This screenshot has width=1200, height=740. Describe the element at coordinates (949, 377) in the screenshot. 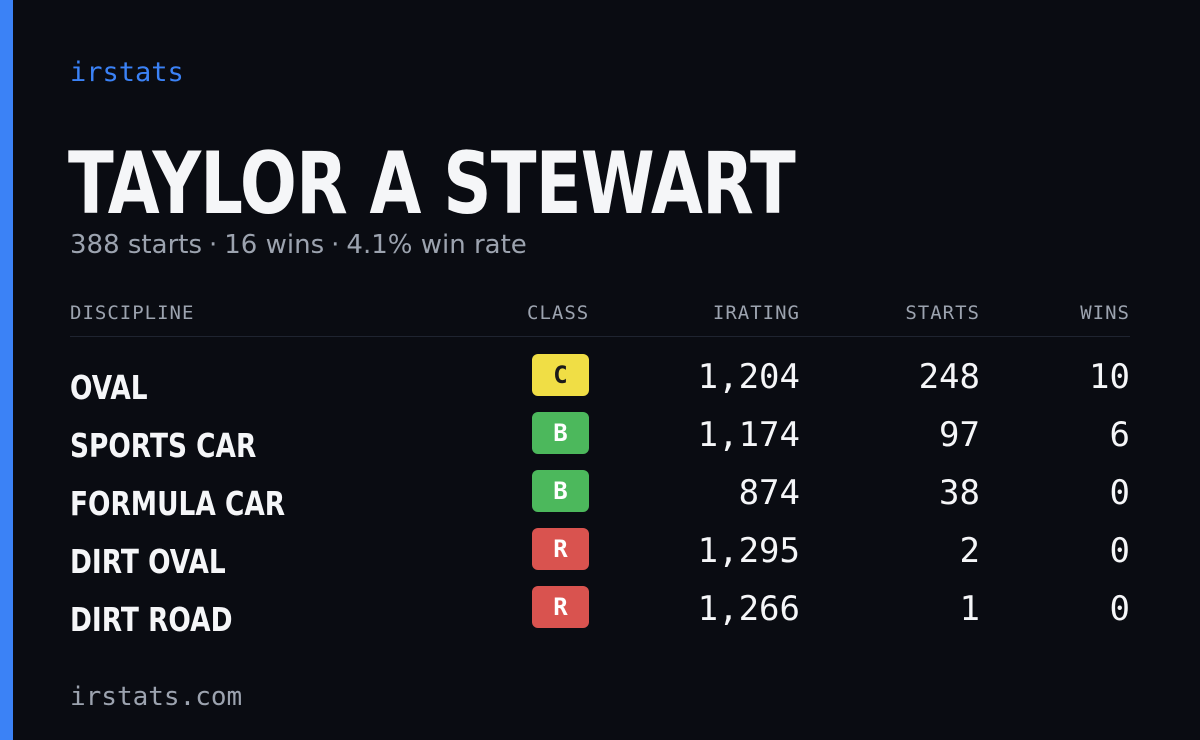

I see `starts-value: 248` at that location.